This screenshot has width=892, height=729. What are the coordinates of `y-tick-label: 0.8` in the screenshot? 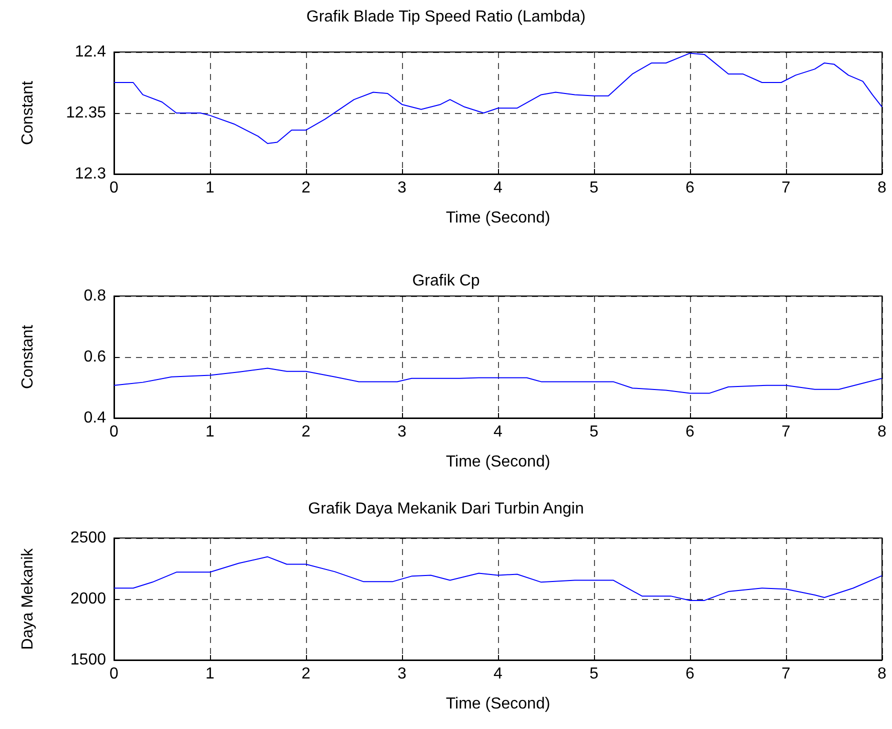 It's located at (95, 296).